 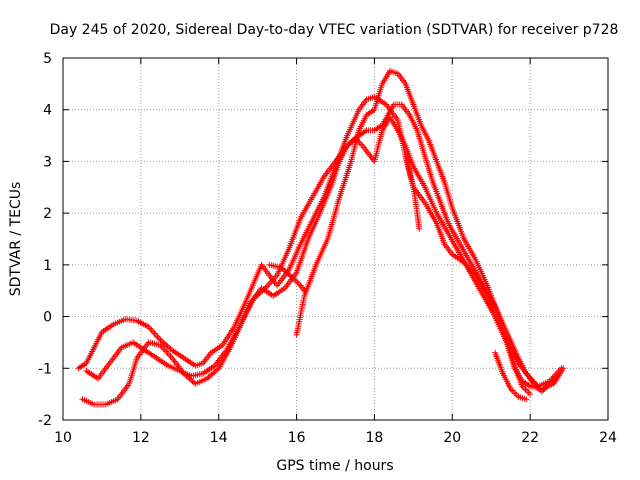 What do you see at coordinates (47, 59) in the screenshot?
I see `y-tick-label: 5` at bounding box center [47, 59].